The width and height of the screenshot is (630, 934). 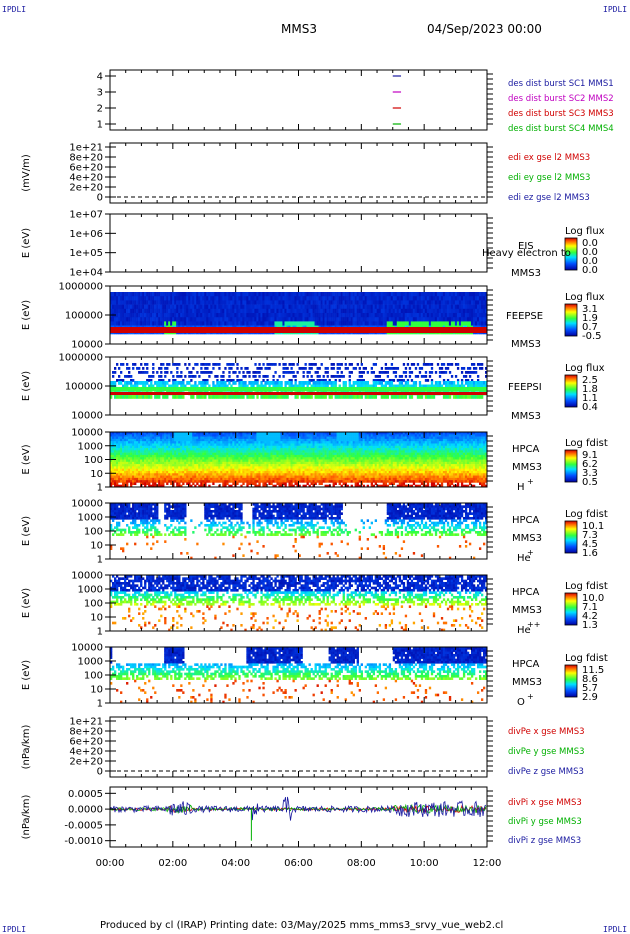 What do you see at coordinates (86, 234) in the screenshot?
I see `eis-panel-y-tick-label: 1e+06` at bounding box center [86, 234].